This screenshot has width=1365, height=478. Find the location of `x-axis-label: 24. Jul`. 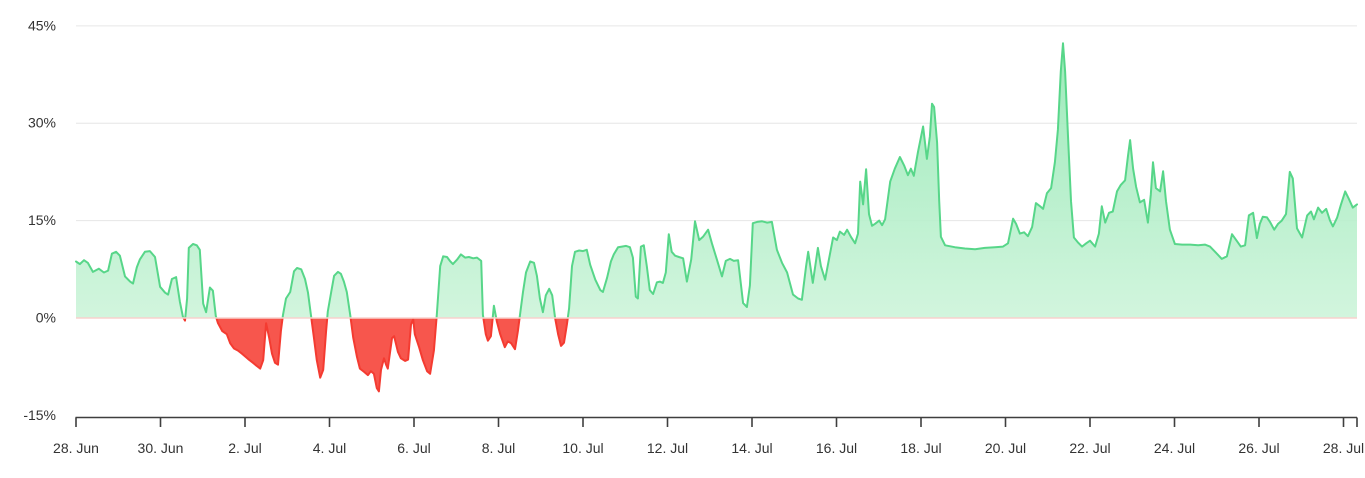

x-axis-label: 24. Jul is located at coordinates (1174, 448).